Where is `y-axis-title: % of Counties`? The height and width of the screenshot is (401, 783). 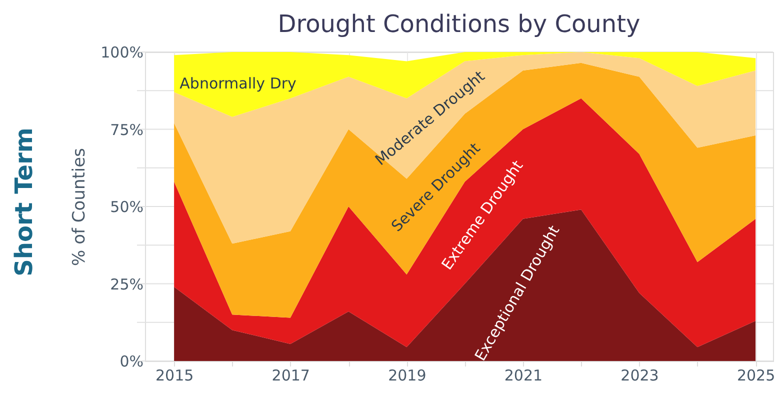 y-axis-title: % of Counties is located at coordinates (80, 207).